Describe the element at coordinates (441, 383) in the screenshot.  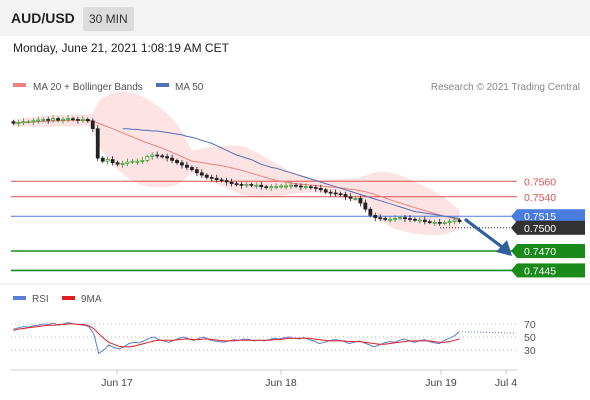
I see `x-tick-label: Jun 19` at that location.